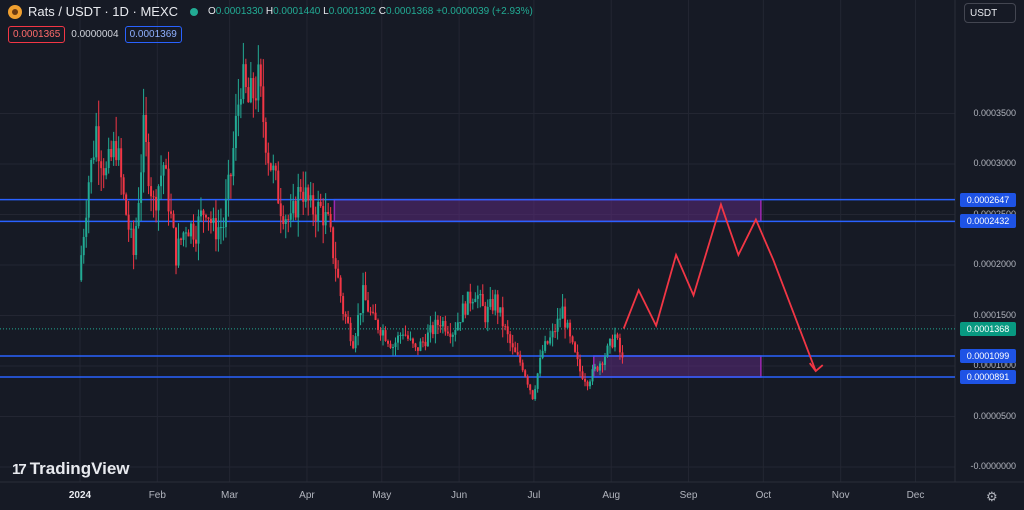  I want to click on time-tick-label: Apr, so click(307, 495).